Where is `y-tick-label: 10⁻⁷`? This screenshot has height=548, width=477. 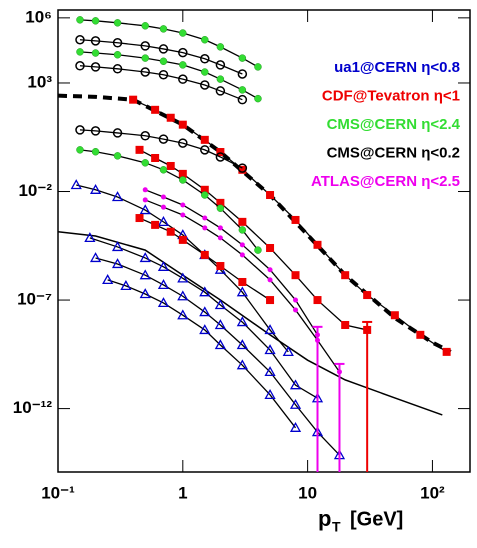
y-tick-label: 10⁻⁷ is located at coordinates (34, 299).